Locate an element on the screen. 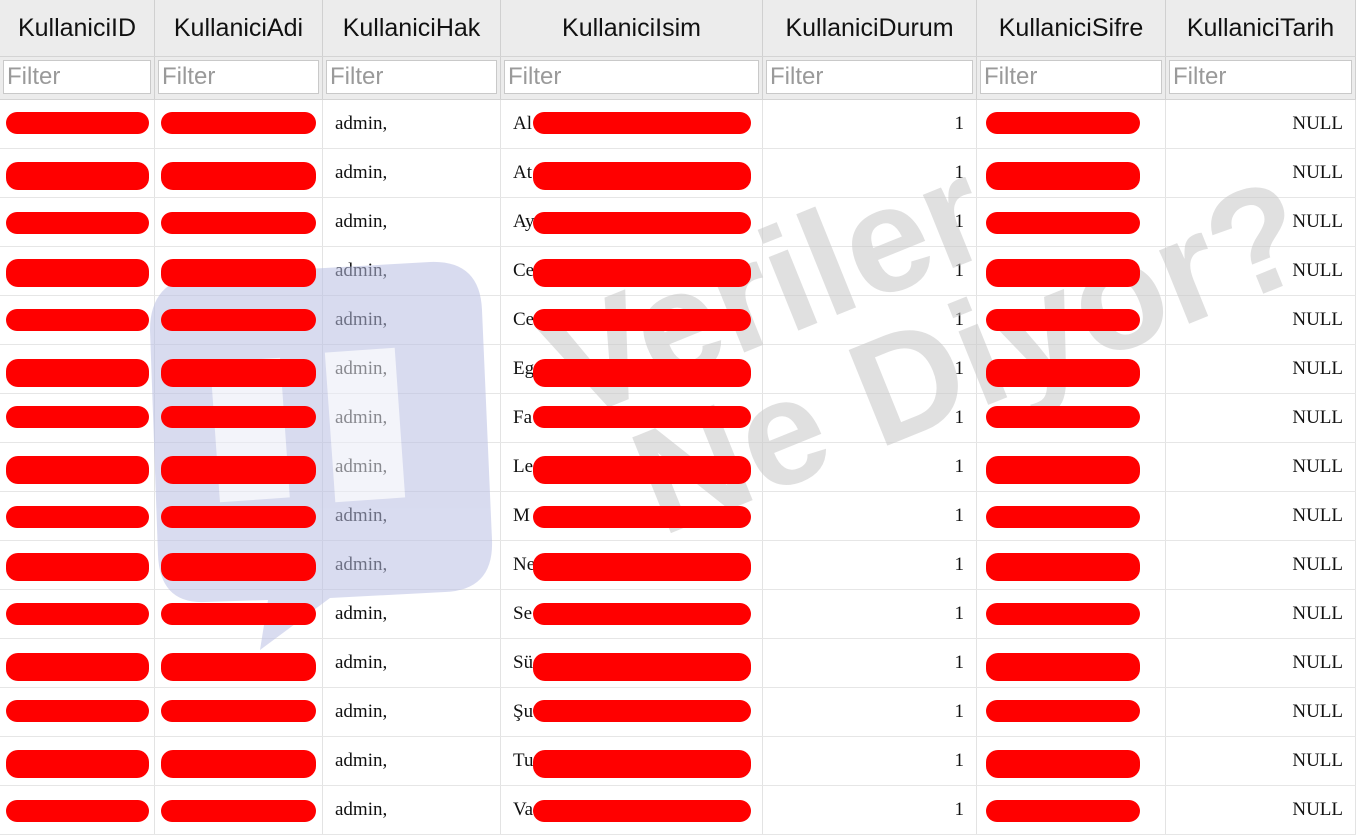  table-row: admin, Se 1 NULL is located at coordinates (678, 614).